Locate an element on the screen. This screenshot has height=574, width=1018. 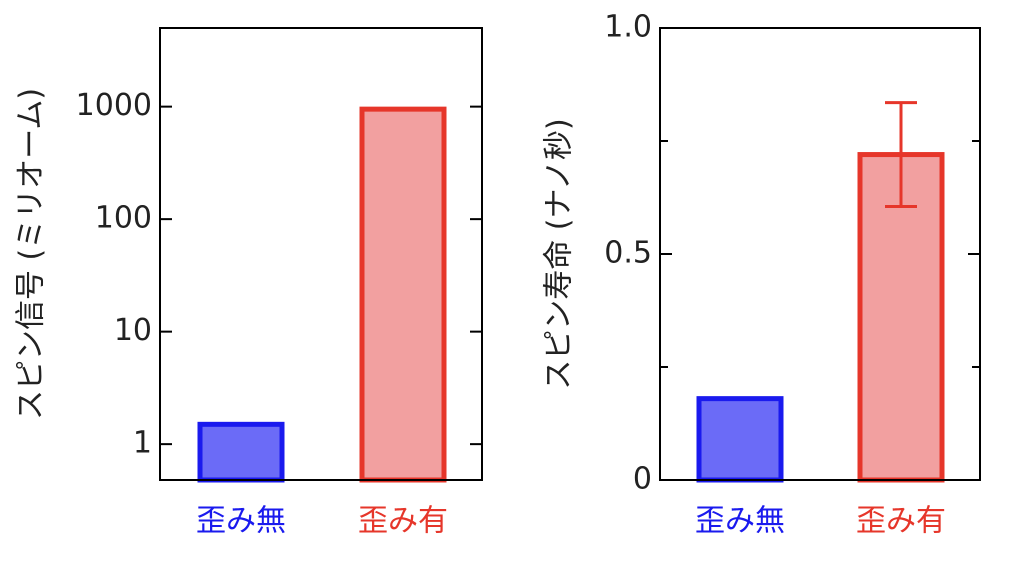
y-tick-label: 100 is located at coordinates (123, 218).